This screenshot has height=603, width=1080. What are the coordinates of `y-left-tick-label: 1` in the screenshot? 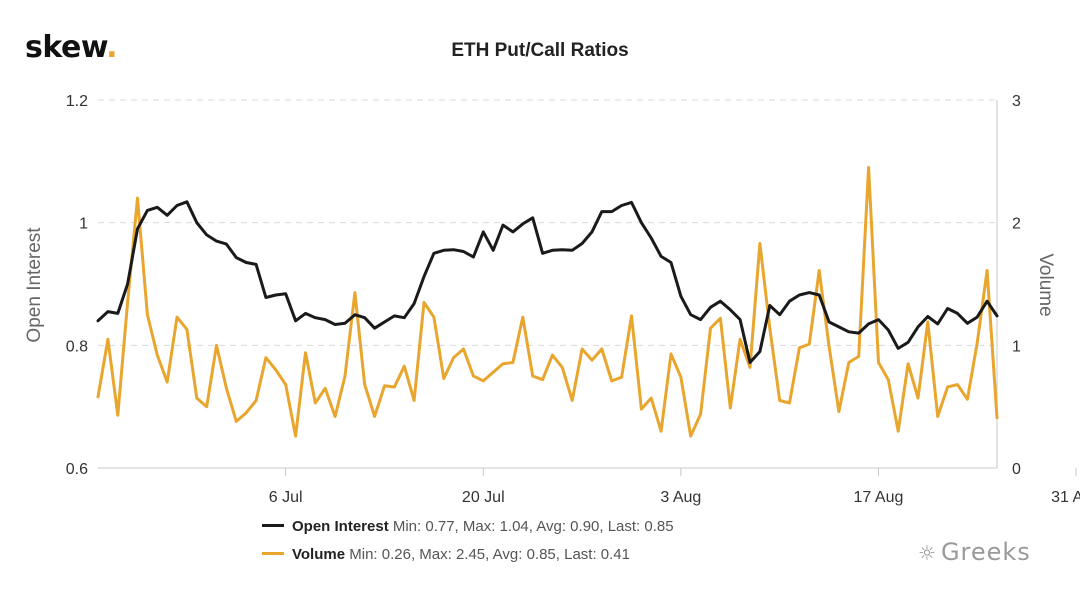 It's located at (83, 224).